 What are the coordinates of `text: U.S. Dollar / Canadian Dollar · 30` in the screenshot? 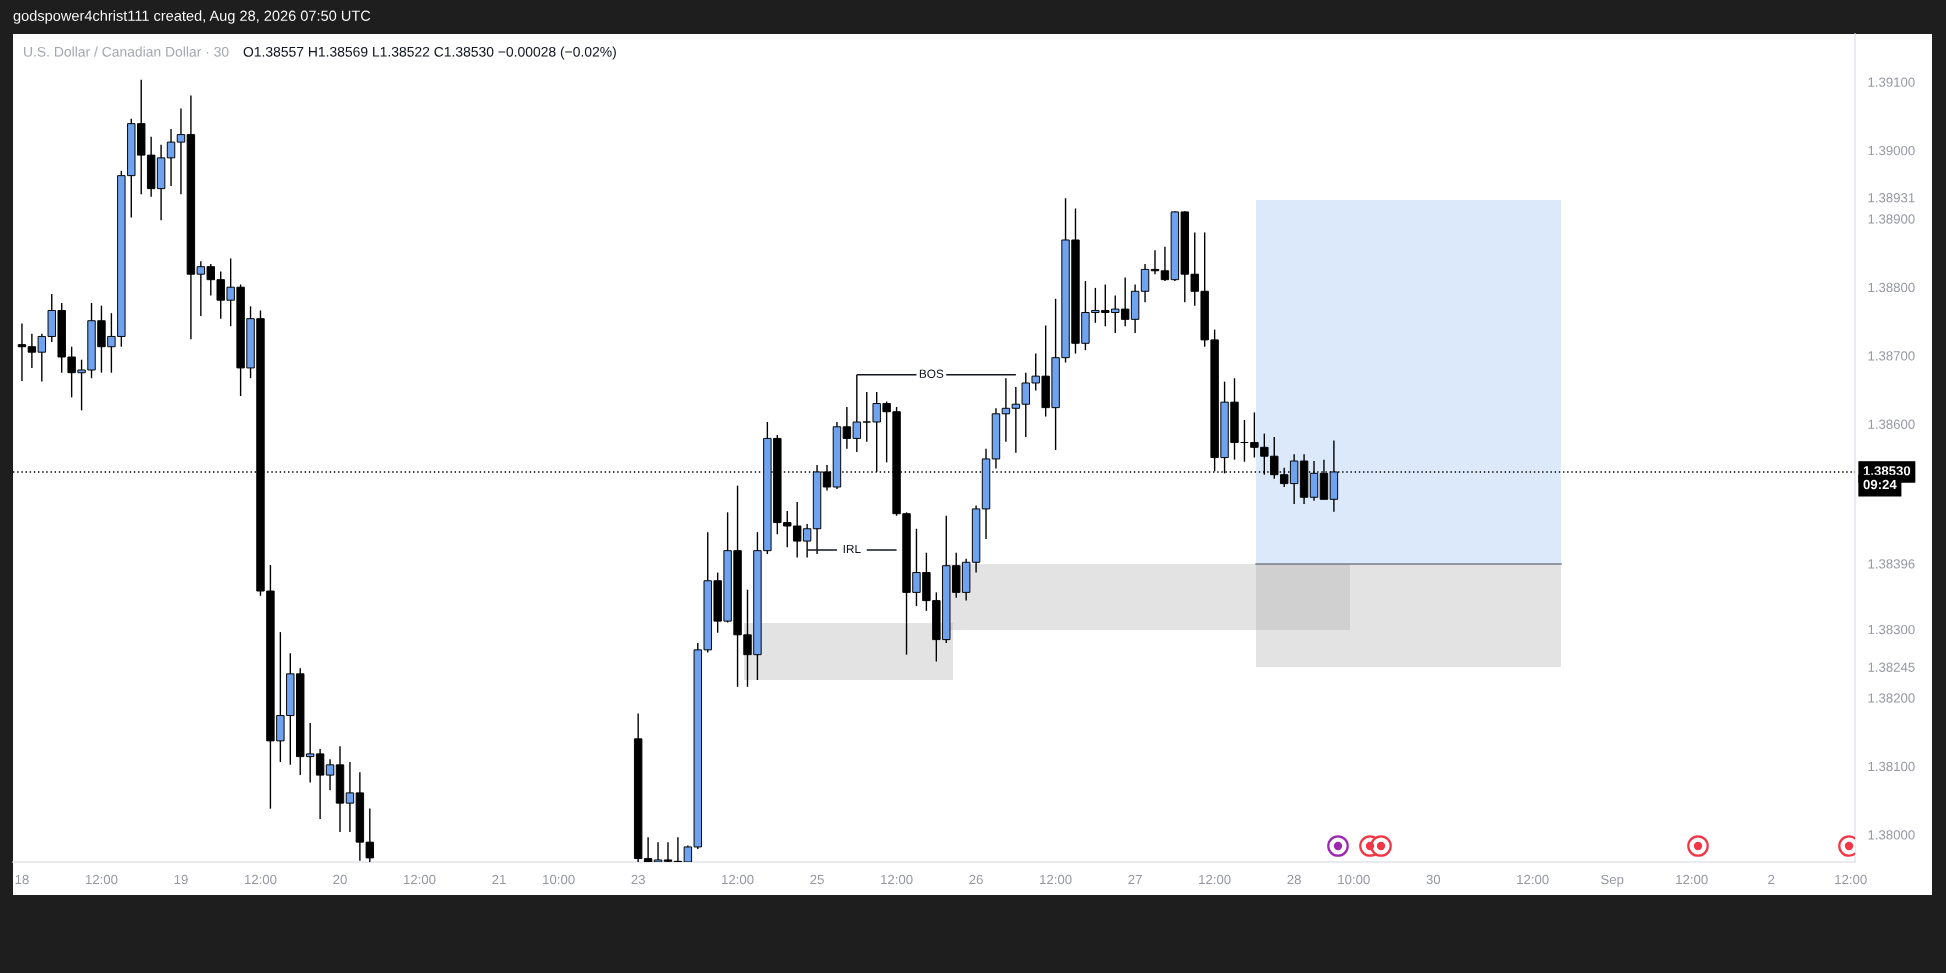 It's located at (126, 51).